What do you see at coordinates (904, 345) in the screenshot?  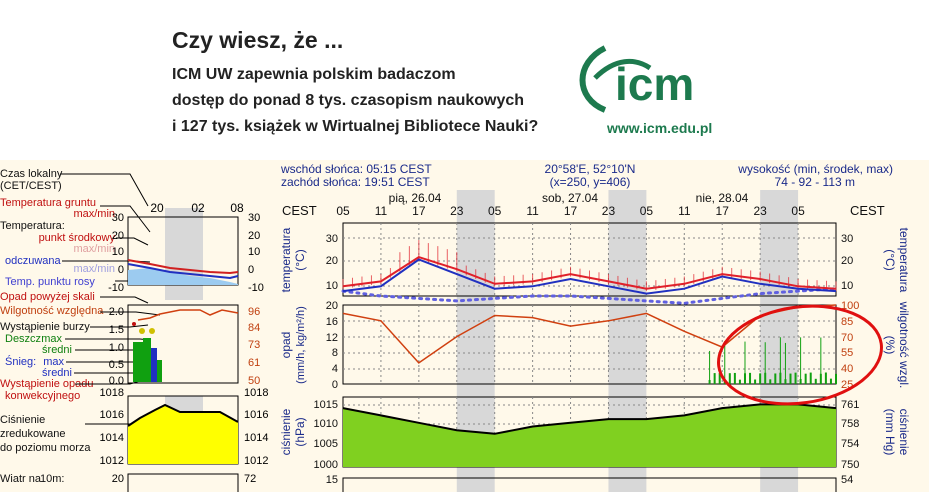 I see `hum-axis-label: wilgotność wzgl.` at bounding box center [904, 345].